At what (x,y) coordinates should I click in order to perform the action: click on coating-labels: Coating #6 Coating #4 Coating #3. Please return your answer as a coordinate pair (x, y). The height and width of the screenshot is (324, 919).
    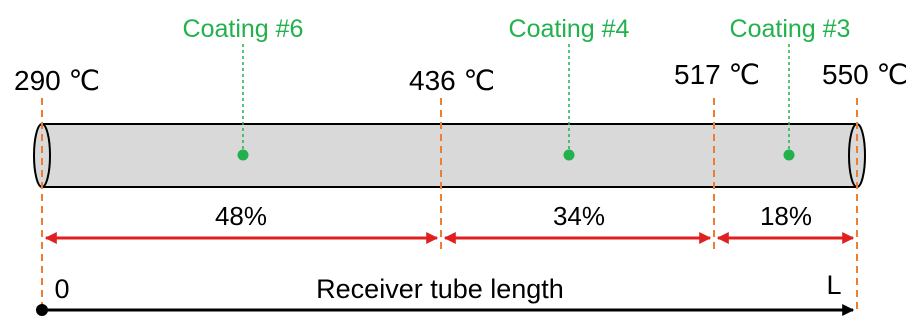
    Looking at the image, I should click on (517, 29).